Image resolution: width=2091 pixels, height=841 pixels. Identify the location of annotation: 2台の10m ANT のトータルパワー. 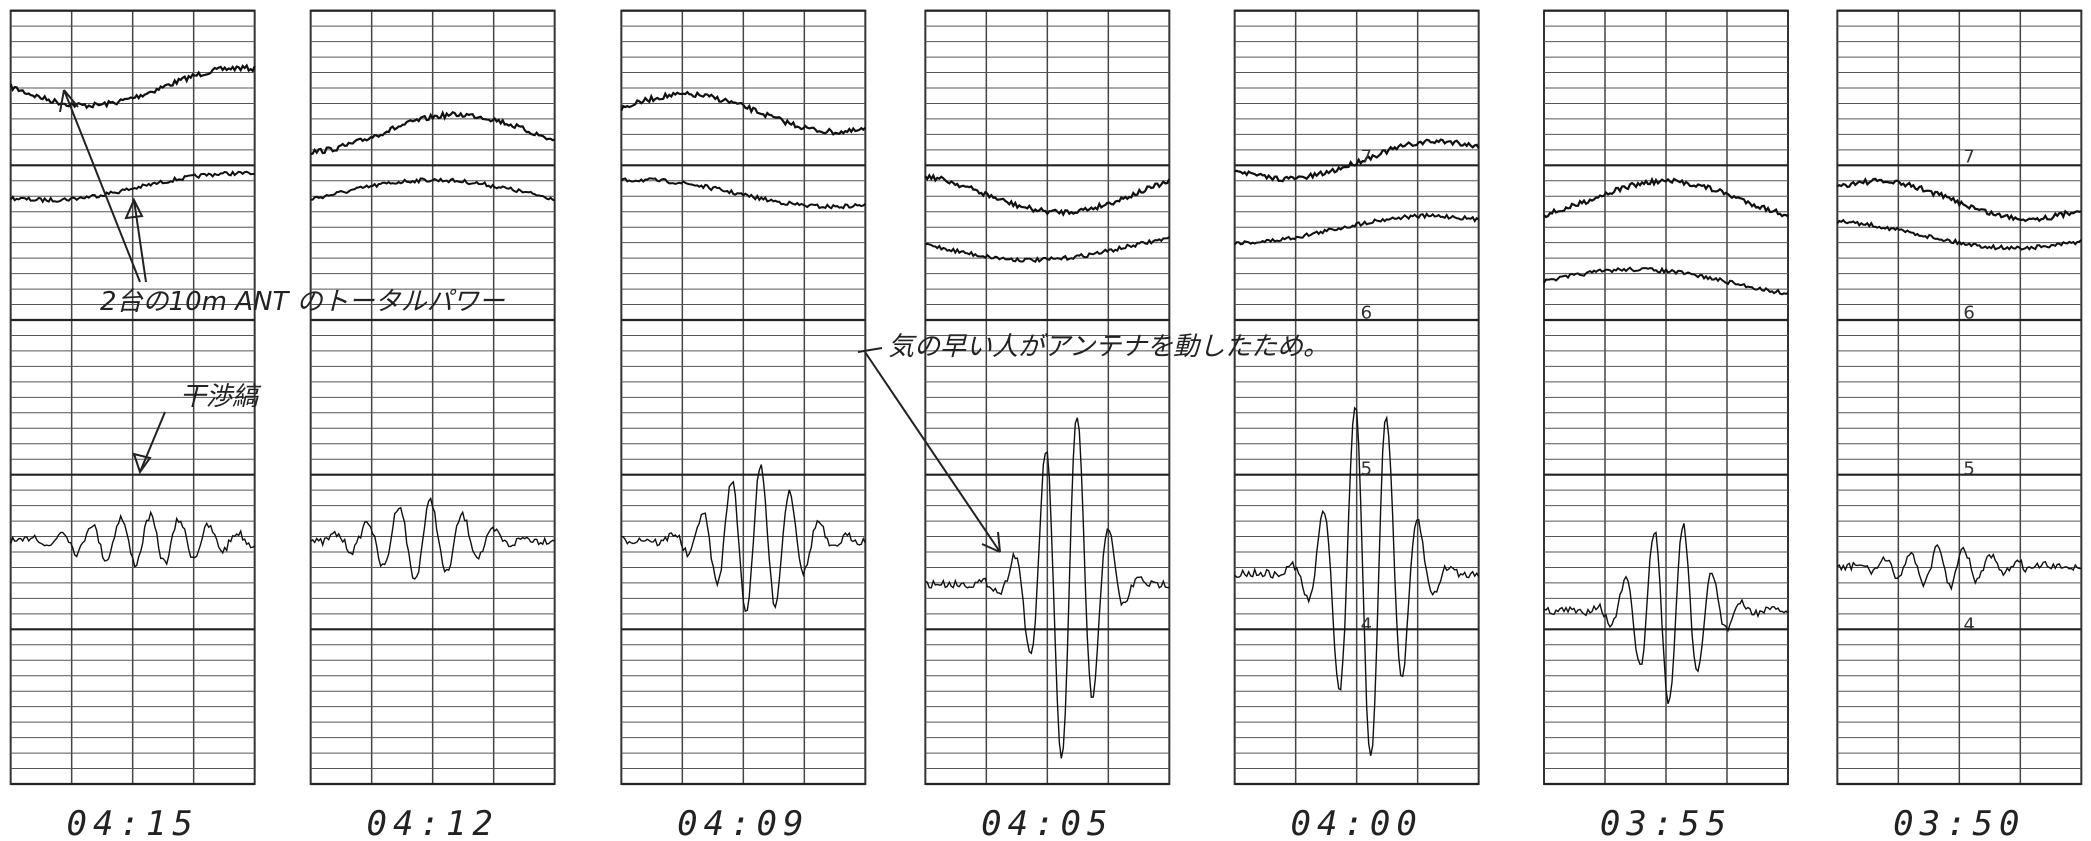
(303, 302).